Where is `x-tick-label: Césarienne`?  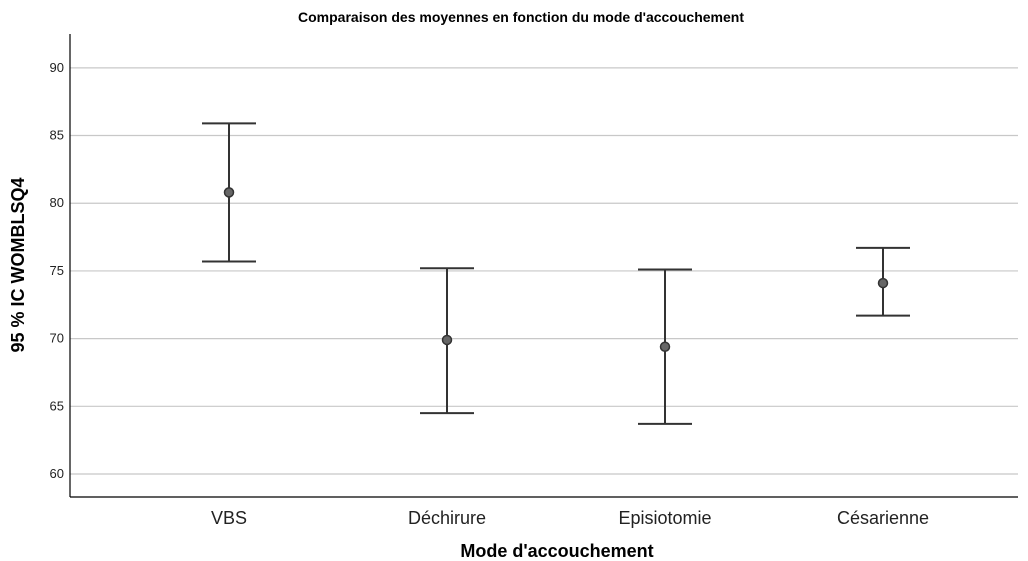
x-tick-label: Césarienne is located at coordinates (883, 518).